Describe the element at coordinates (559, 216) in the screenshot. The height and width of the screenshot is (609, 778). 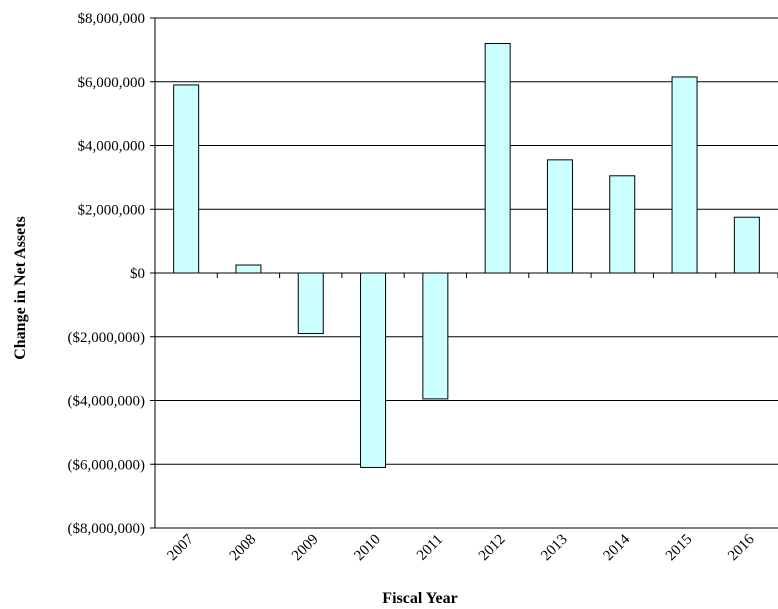
I see `bar-2013` at that location.